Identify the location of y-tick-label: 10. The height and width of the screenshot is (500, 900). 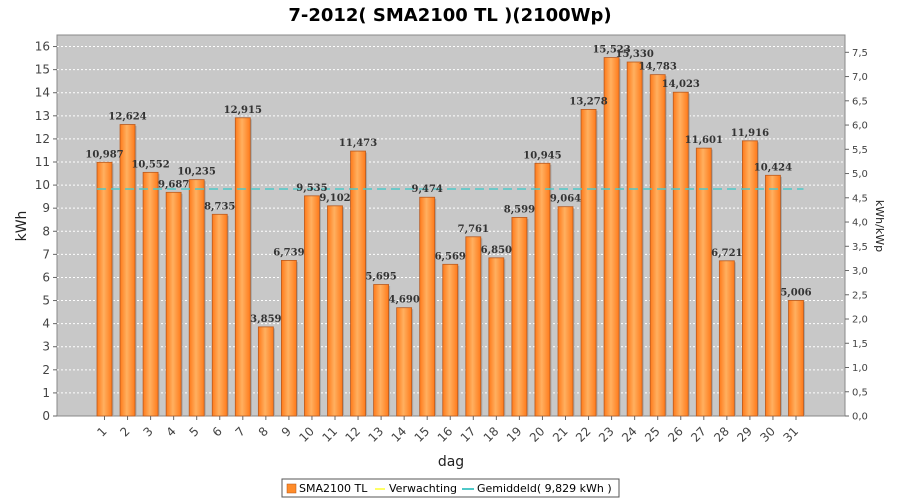
(42, 185).